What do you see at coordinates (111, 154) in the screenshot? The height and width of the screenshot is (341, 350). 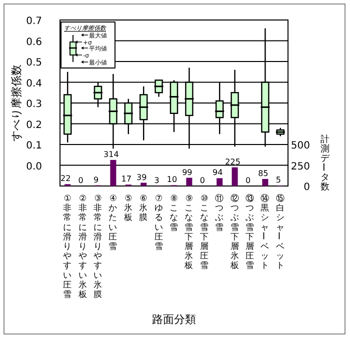 I see `data-label: 314` at bounding box center [111, 154].